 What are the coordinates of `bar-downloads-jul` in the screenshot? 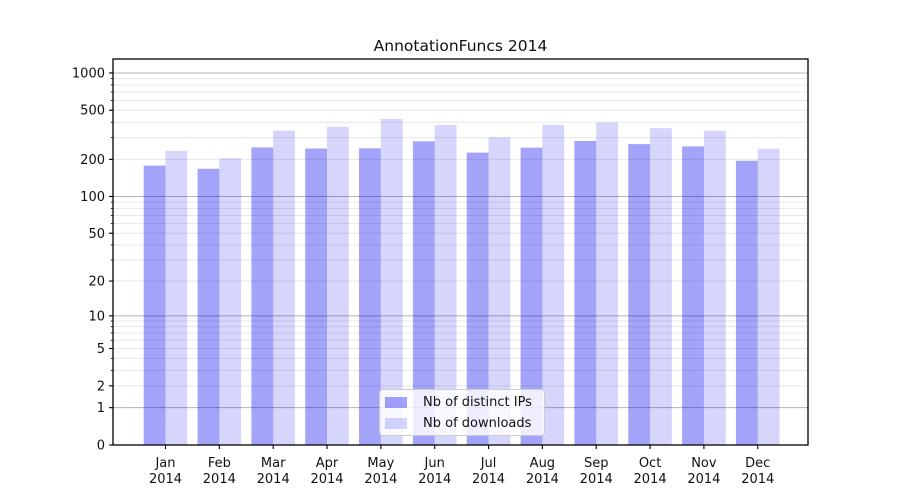 It's located at (499, 291).